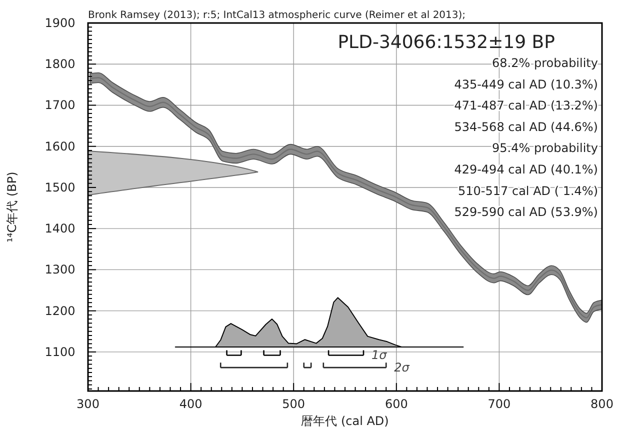  What do you see at coordinates (60, 64) in the screenshot?
I see `y-tick-label: 1800` at bounding box center [60, 64].